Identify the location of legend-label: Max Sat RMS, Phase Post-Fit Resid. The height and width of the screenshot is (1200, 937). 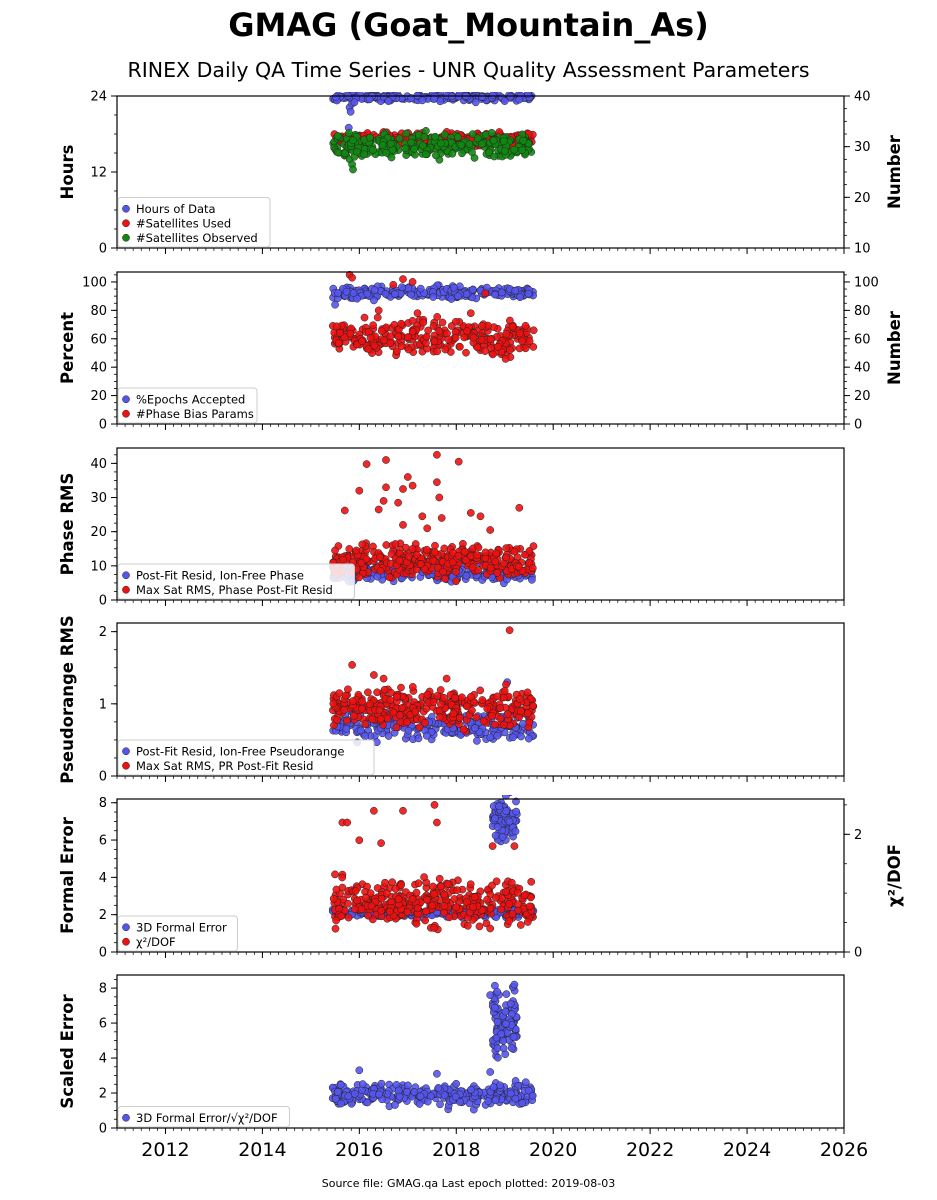
(234, 590).